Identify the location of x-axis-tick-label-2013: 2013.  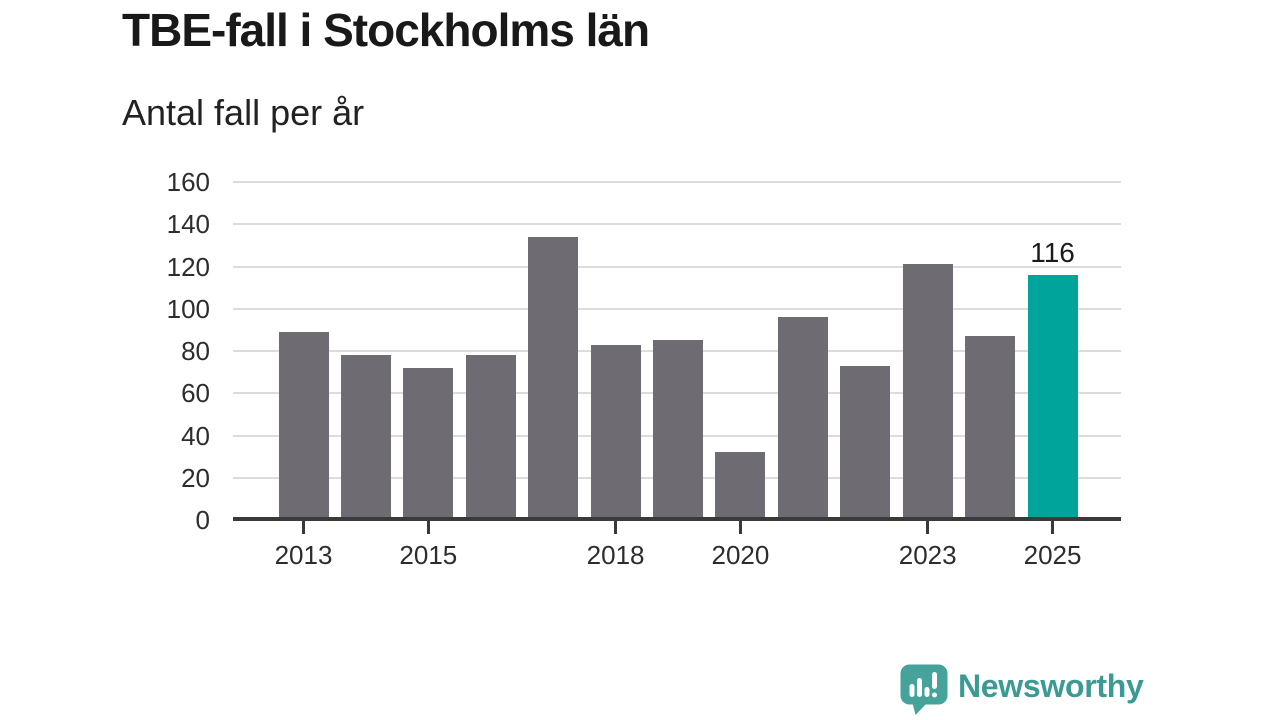
(303, 555).